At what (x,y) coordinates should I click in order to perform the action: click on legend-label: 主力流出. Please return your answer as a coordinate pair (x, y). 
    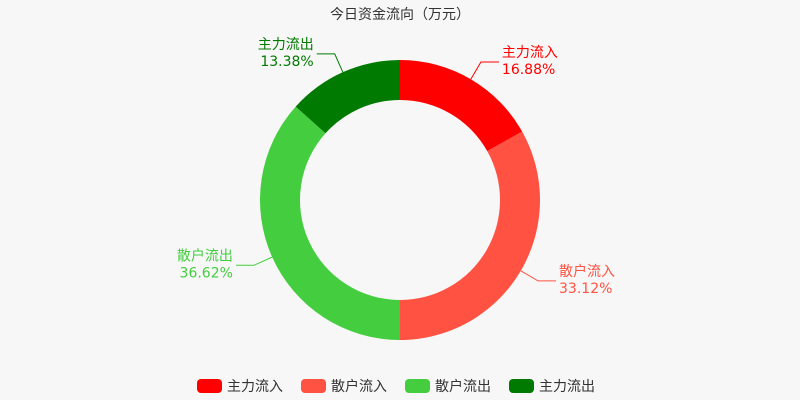
    Looking at the image, I should click on (567, 387).